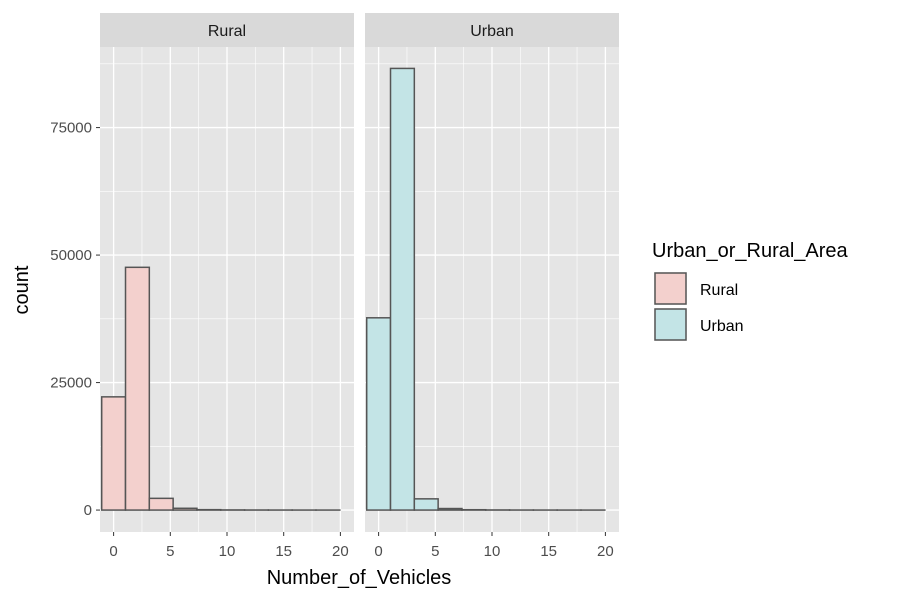  I want to click on legend-swatch-rural, so click(670, 288).